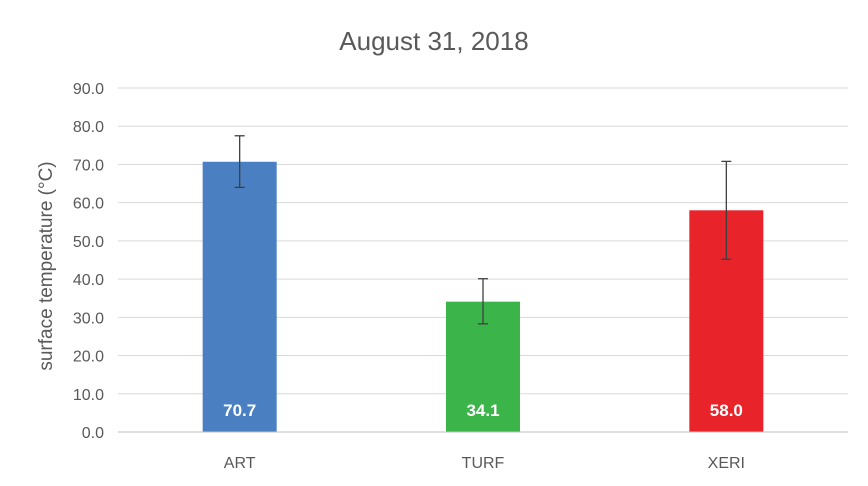 The width and height of the screenshot is (868, 486). I want to click on x-axis-categories: ART TURF XERI, so click(484, 463).